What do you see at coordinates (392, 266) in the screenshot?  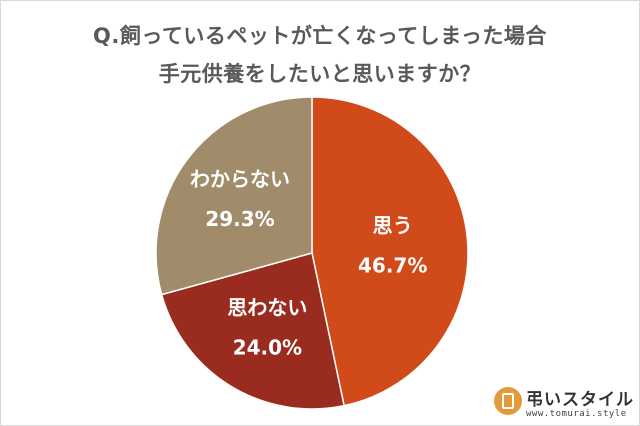 I see `slice-value-label: 46.7%` at bounding box center [392, 266].